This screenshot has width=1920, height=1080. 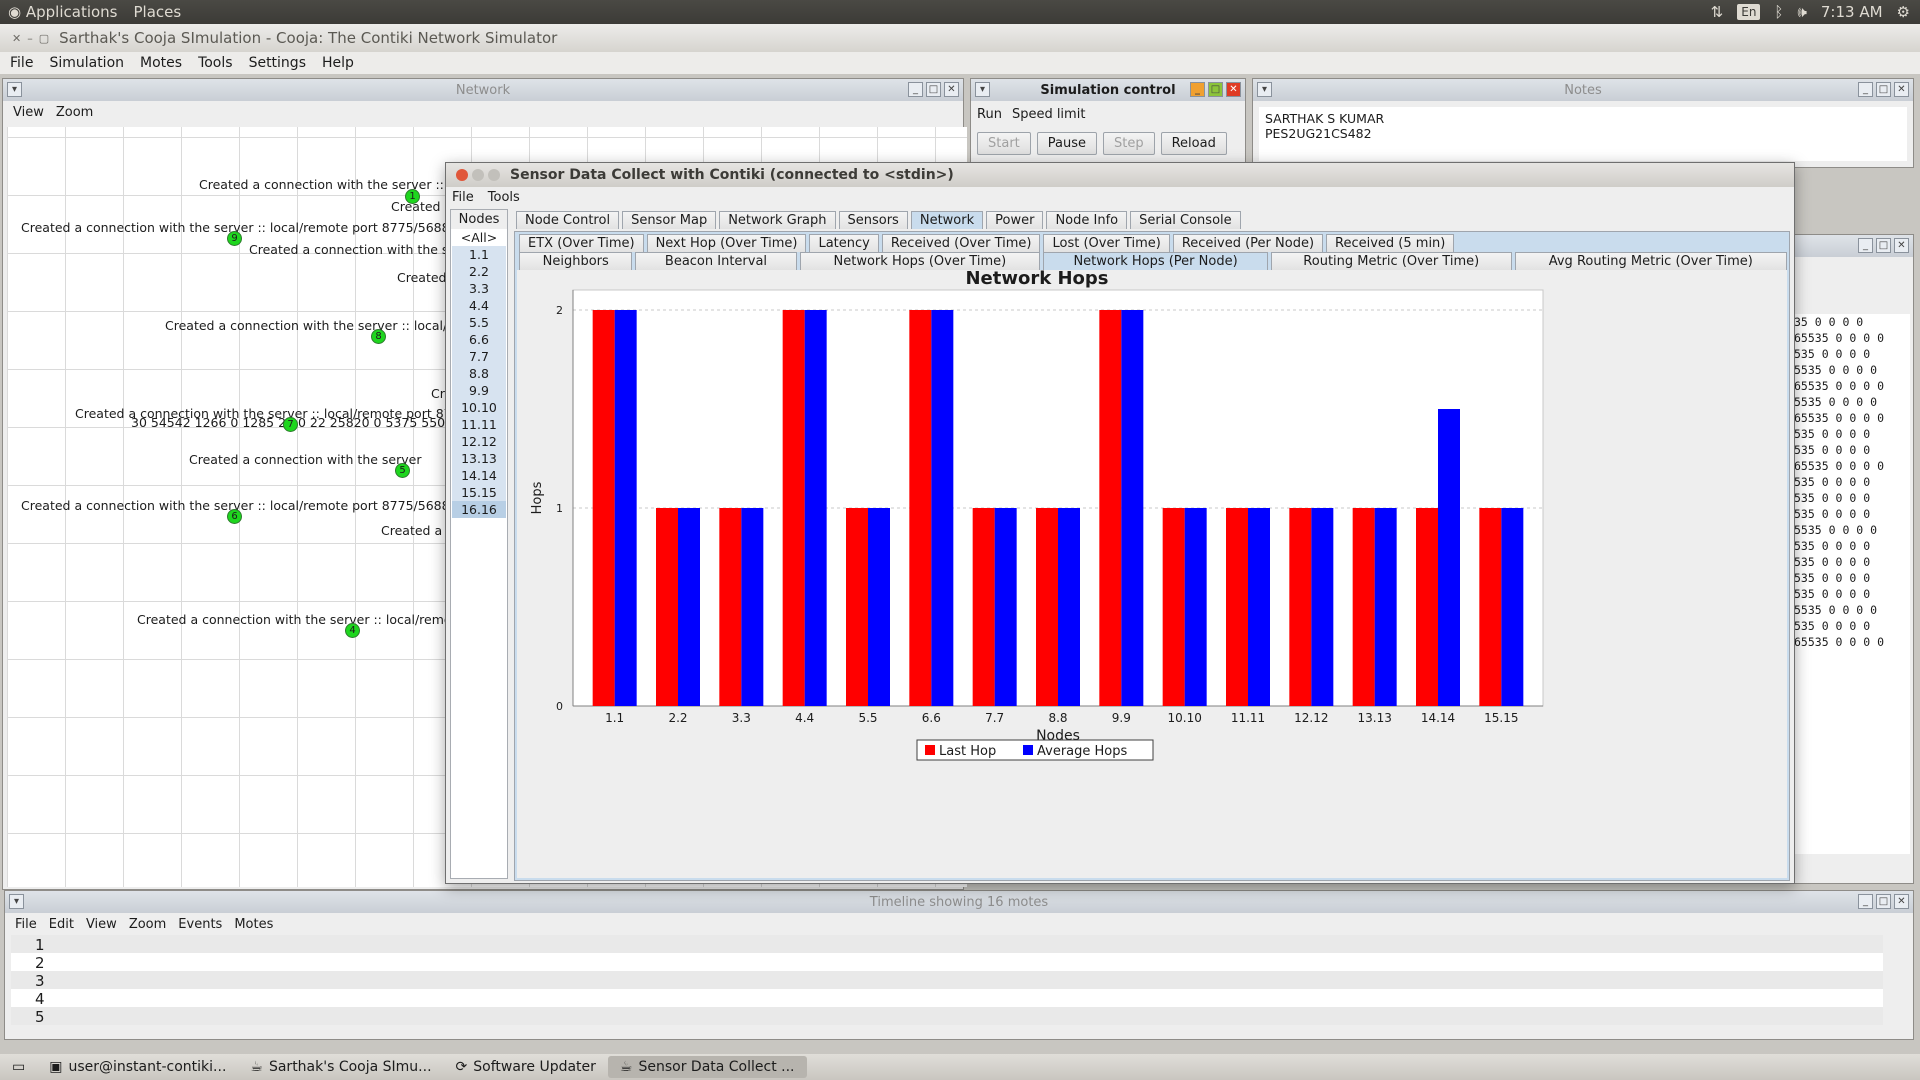 What do you see at coordinates (352, 630) in the screenshot?
I see `mote-node: 4` at bounding box center [352, 630].